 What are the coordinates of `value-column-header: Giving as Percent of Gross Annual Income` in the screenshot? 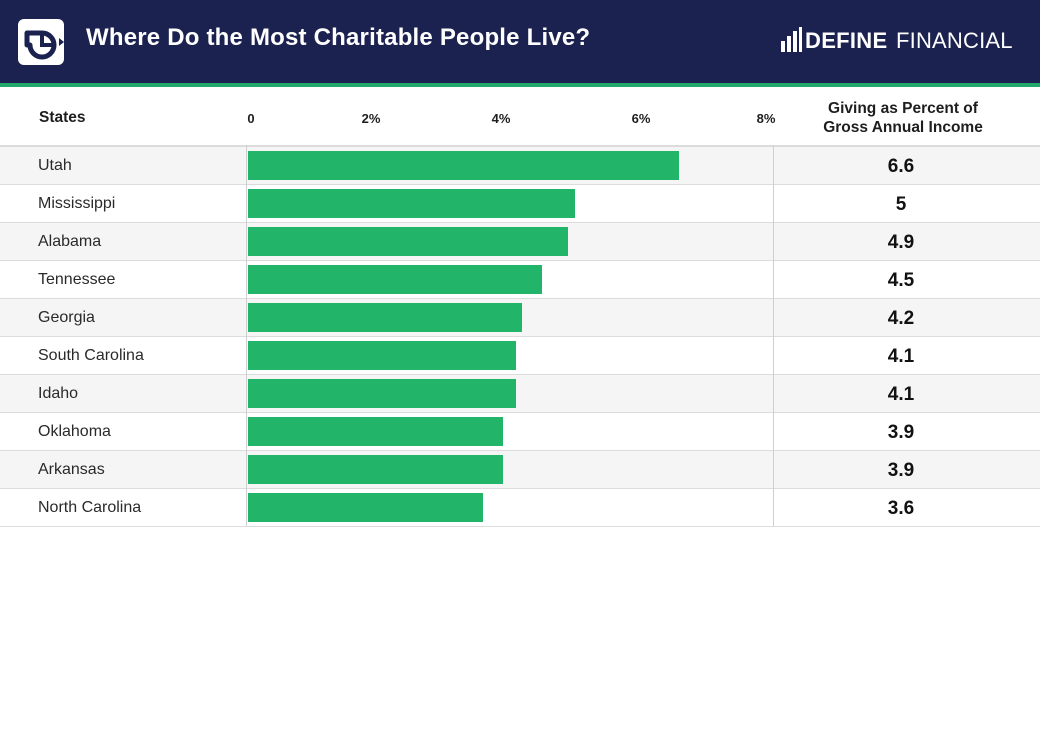 It's located at (903, 118).